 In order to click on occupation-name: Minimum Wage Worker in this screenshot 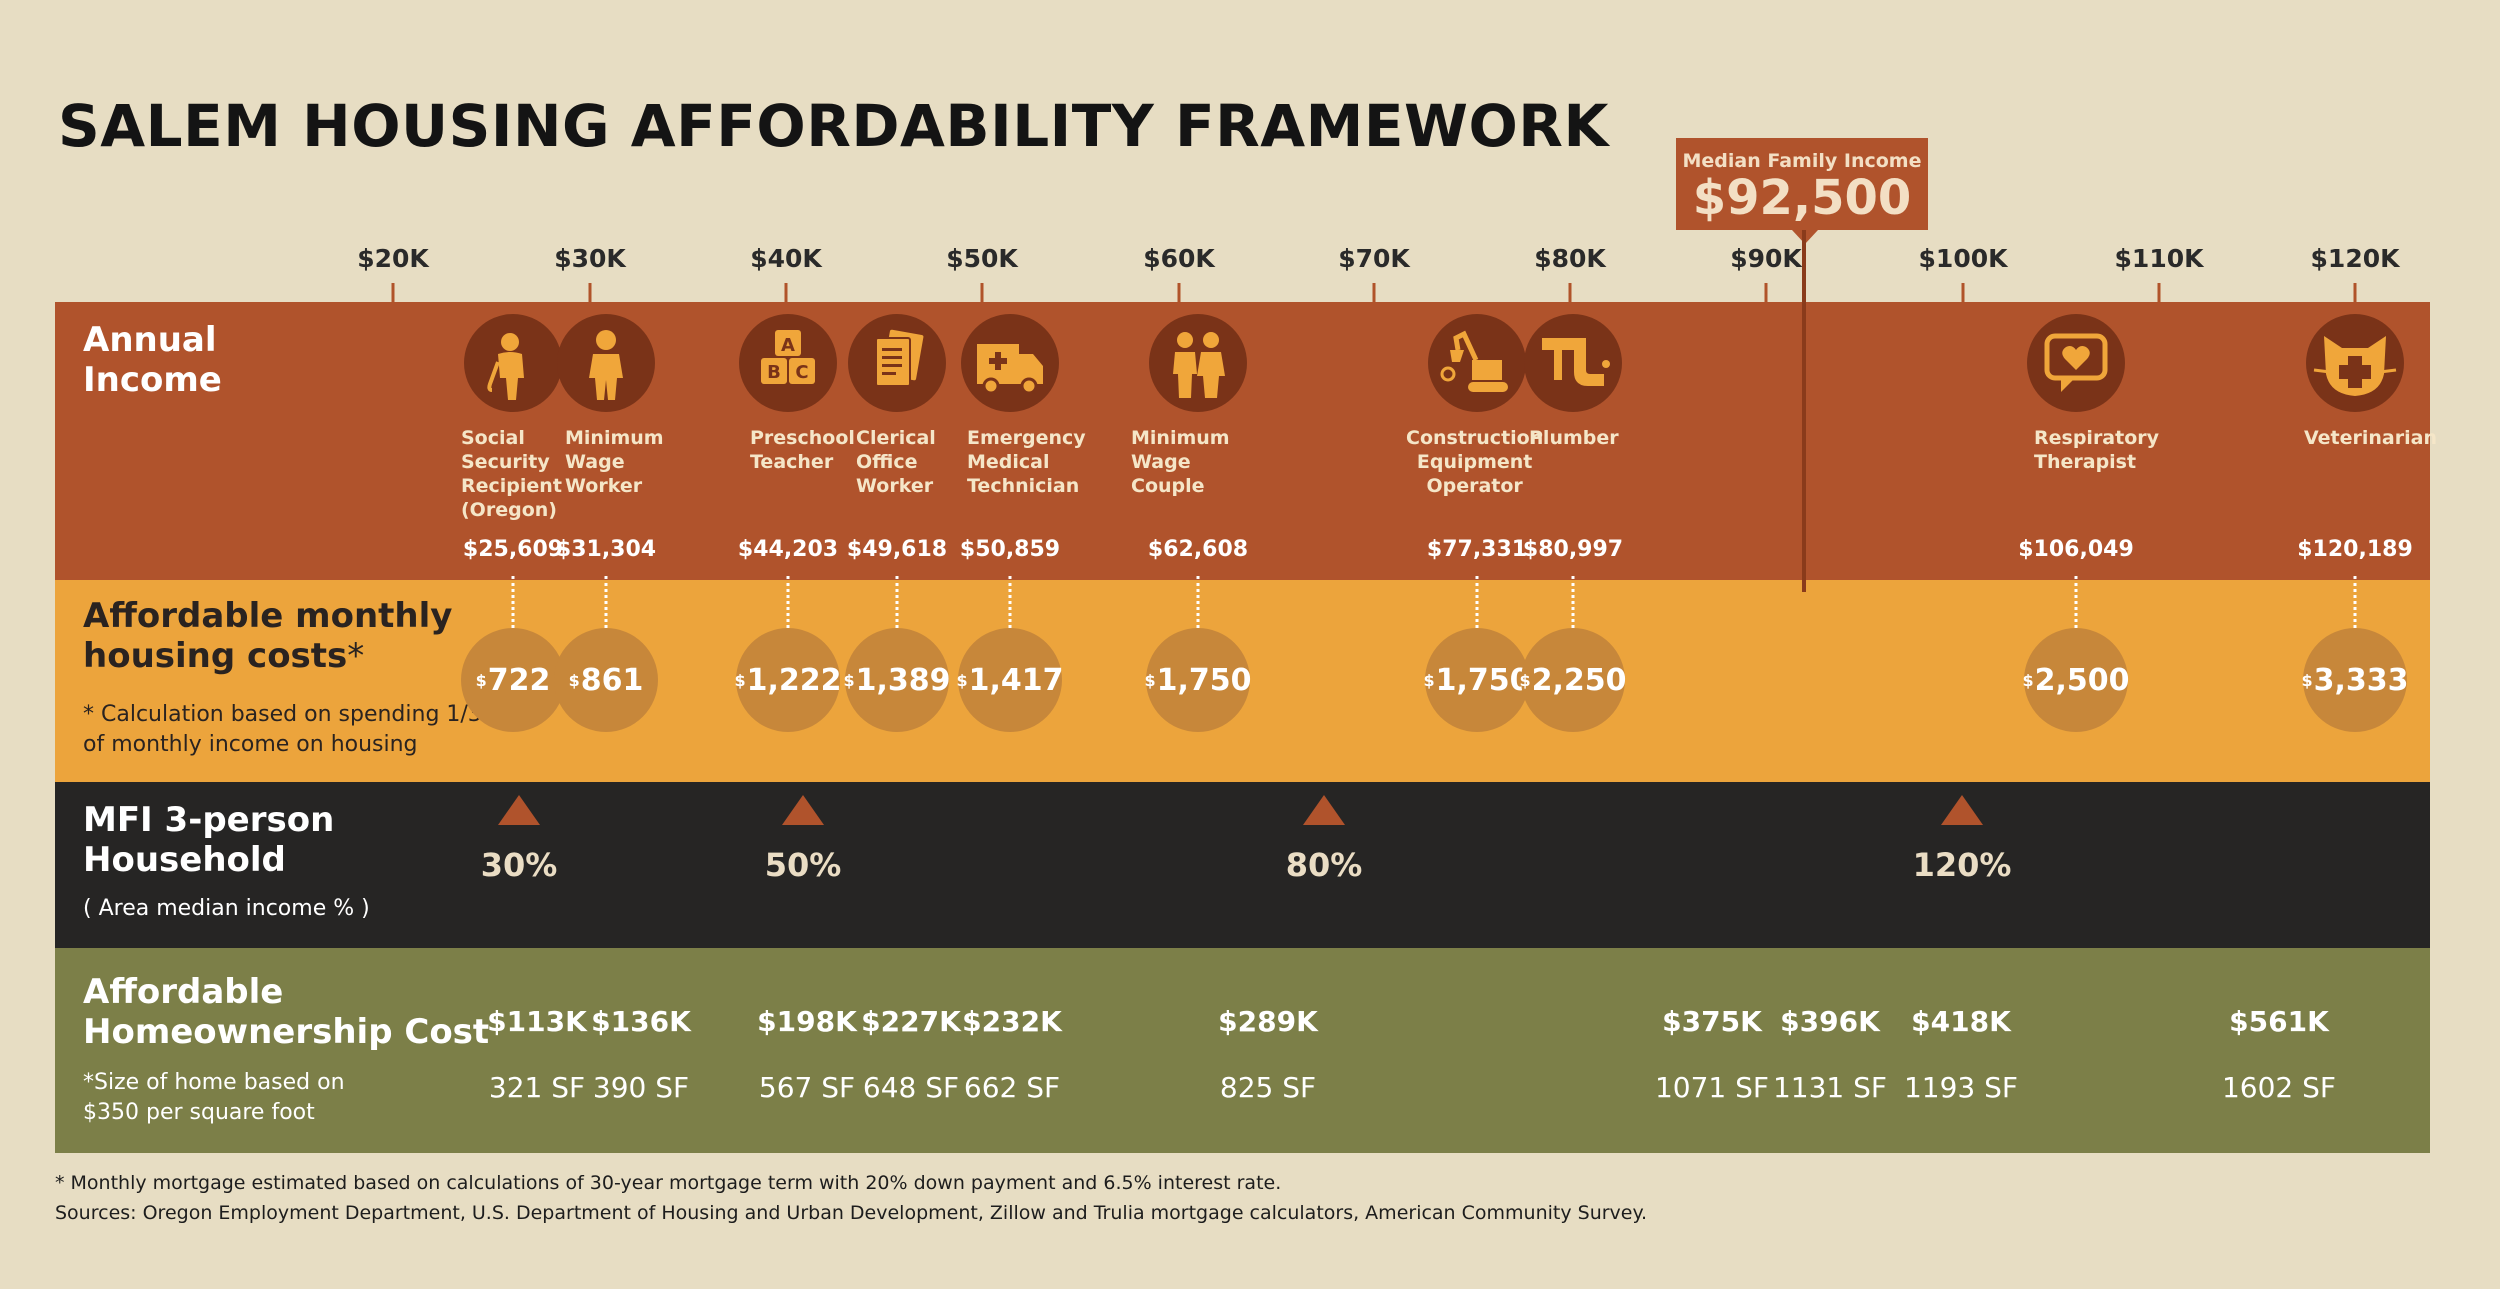, I will do `click(614, 462)`.